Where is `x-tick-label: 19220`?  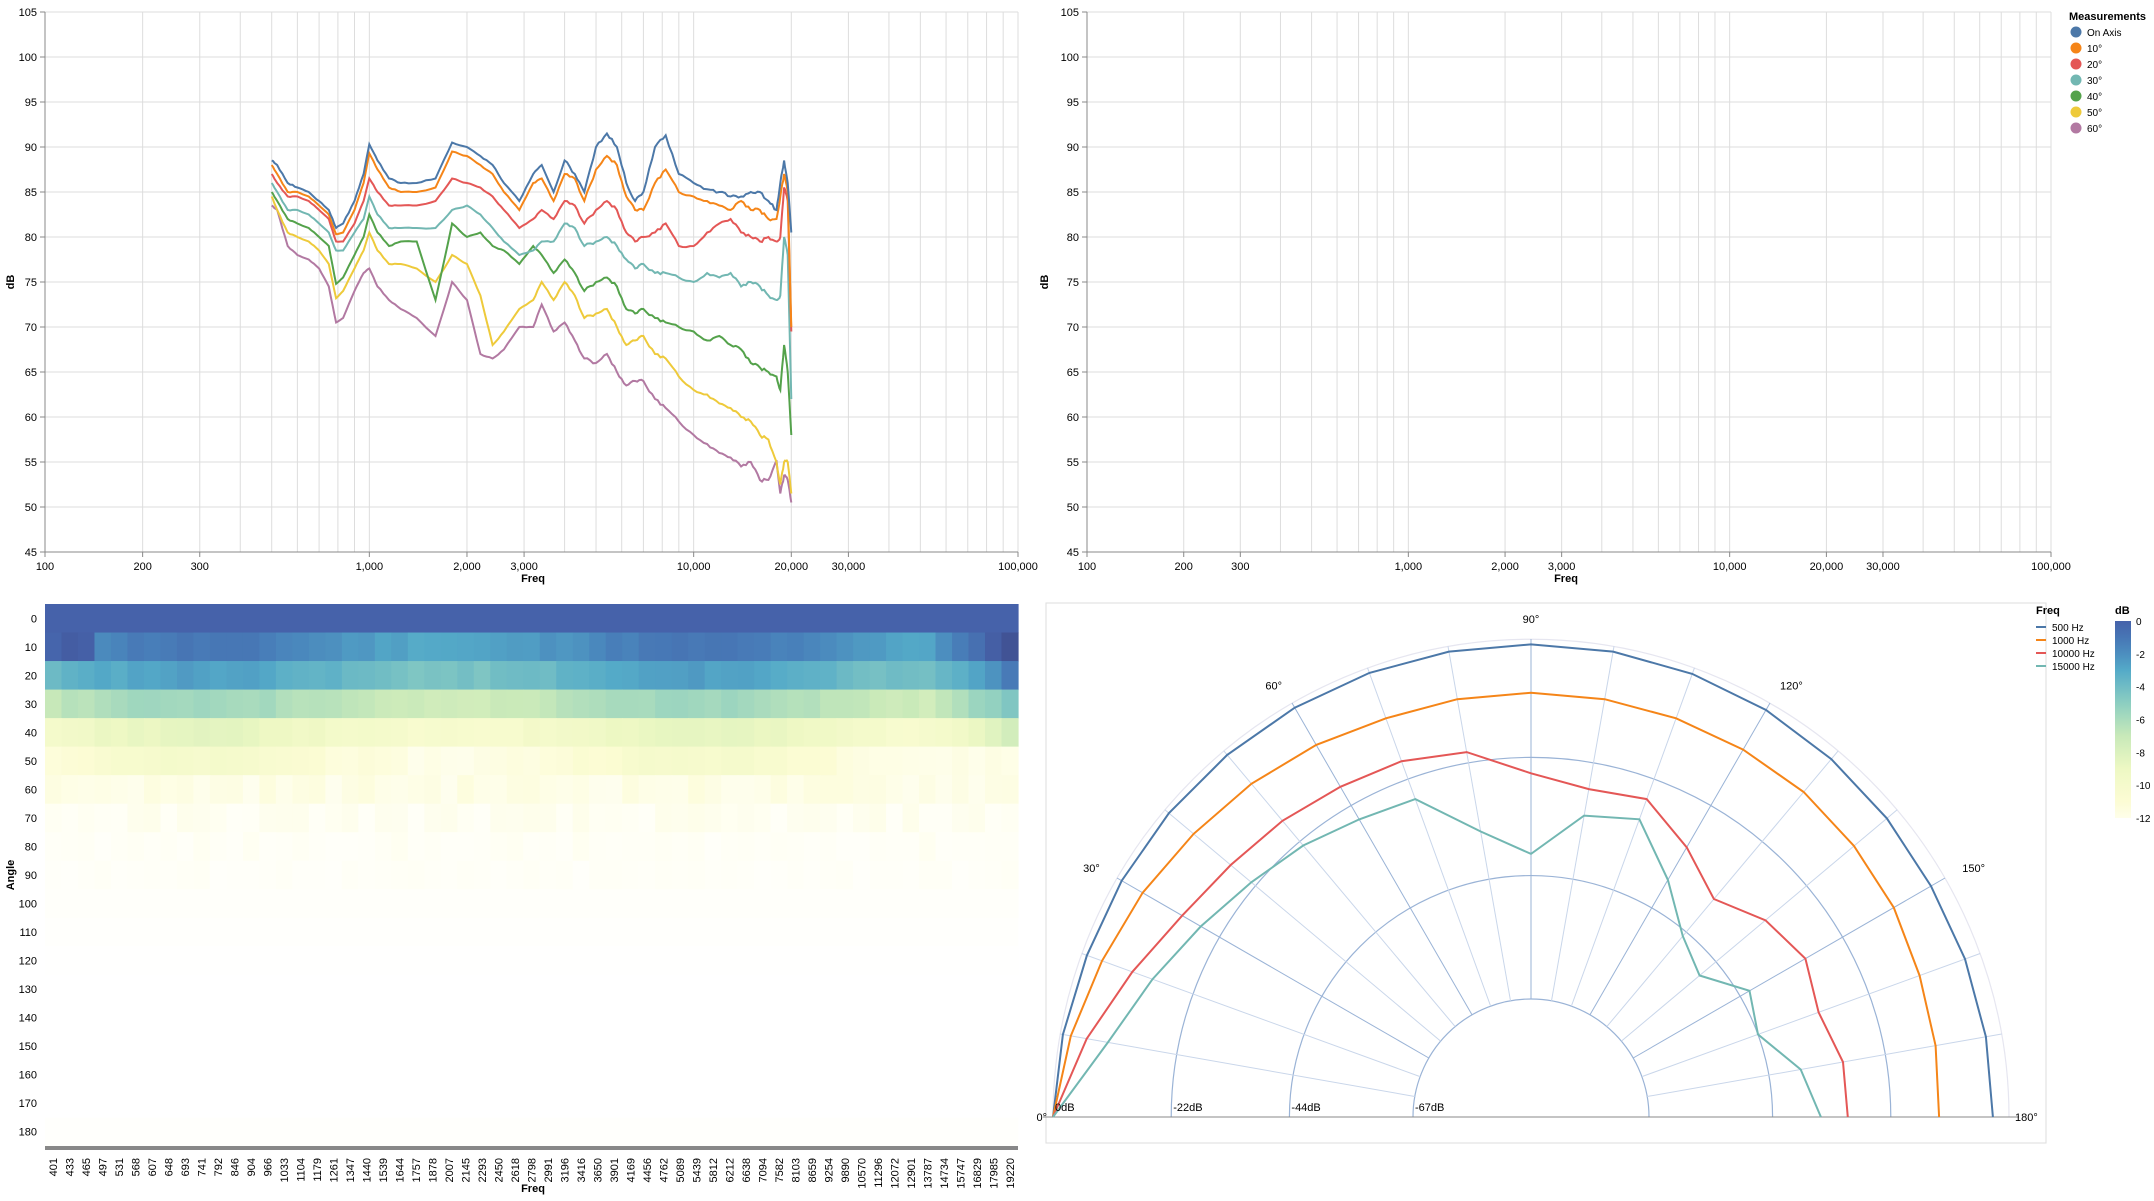 x-tick-label: 19220 is located at coordinates (1011, 1173).